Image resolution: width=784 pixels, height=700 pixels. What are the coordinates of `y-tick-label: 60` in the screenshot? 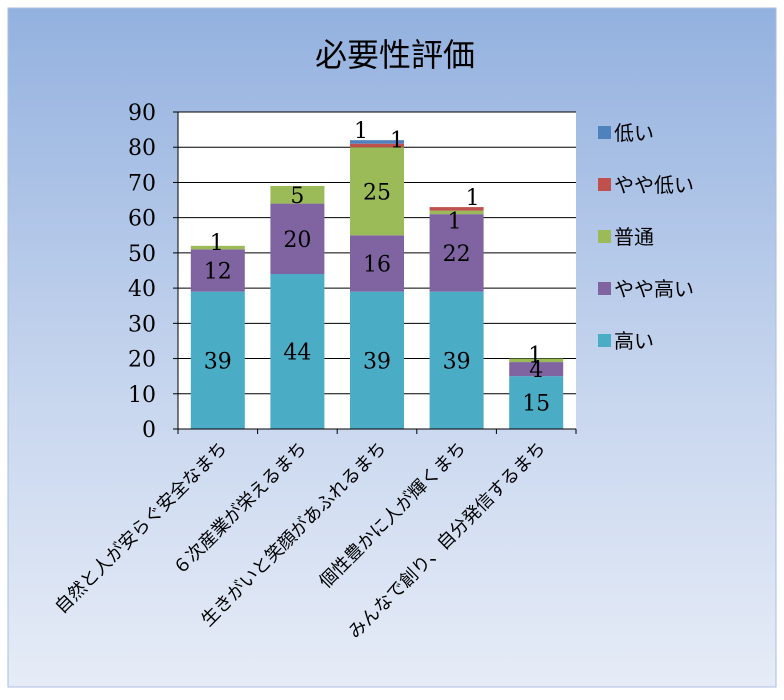 It's located at (142, 219).